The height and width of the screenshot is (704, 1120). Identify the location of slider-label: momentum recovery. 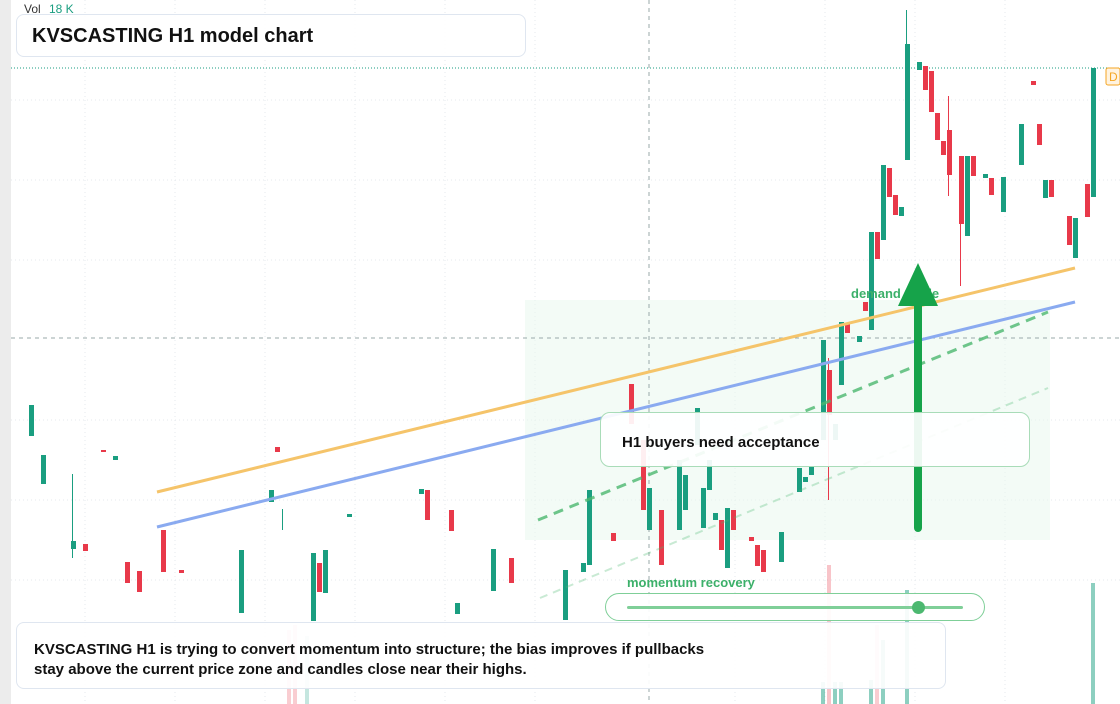
(691, 582).